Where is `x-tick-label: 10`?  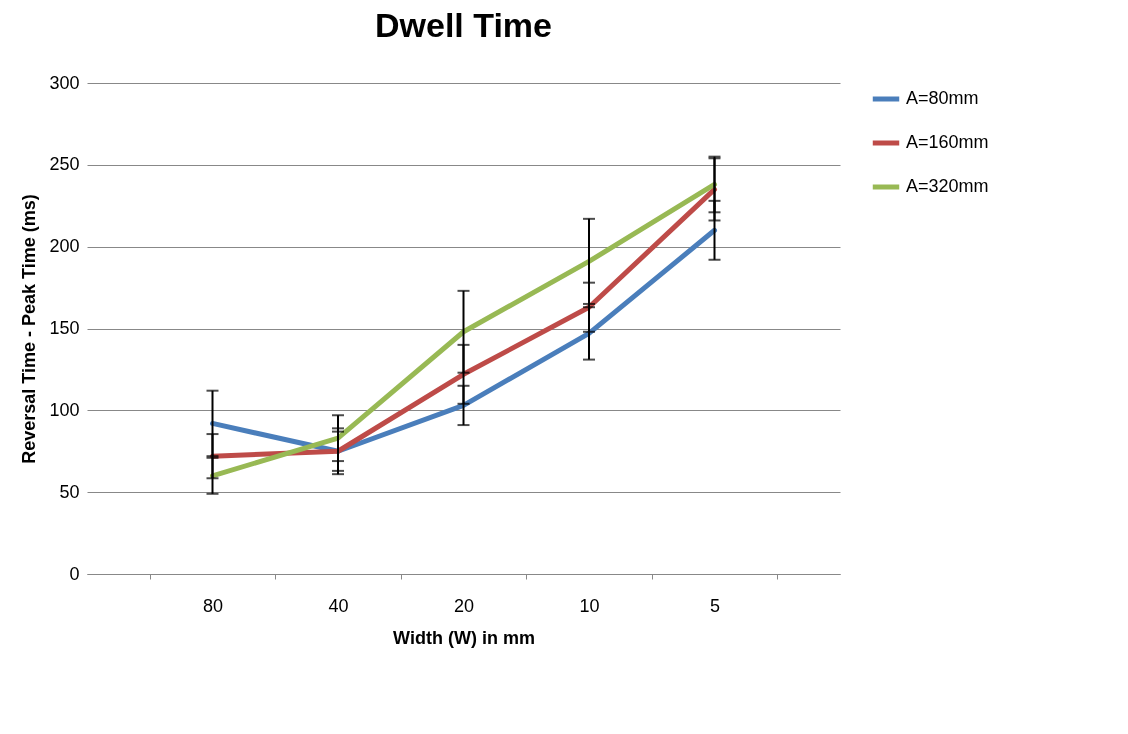
x-tick-label: 10 is located at coordinates (589, 605).